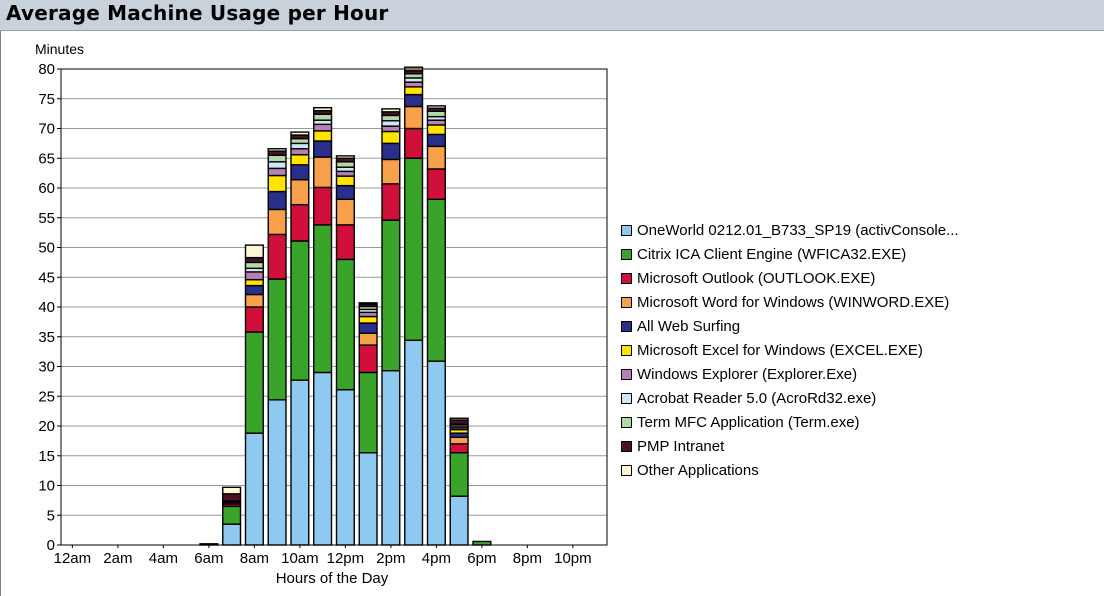 The height and width of the screenshot is (596, 1104). I want to click on x-tick-label: 6pm, so click(481, 558).